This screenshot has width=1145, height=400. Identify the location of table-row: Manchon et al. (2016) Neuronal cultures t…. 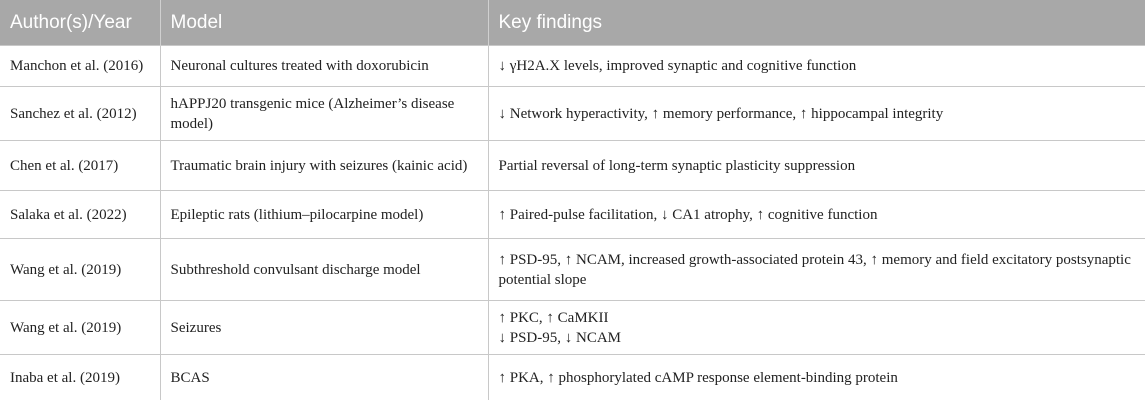
(572, 66).